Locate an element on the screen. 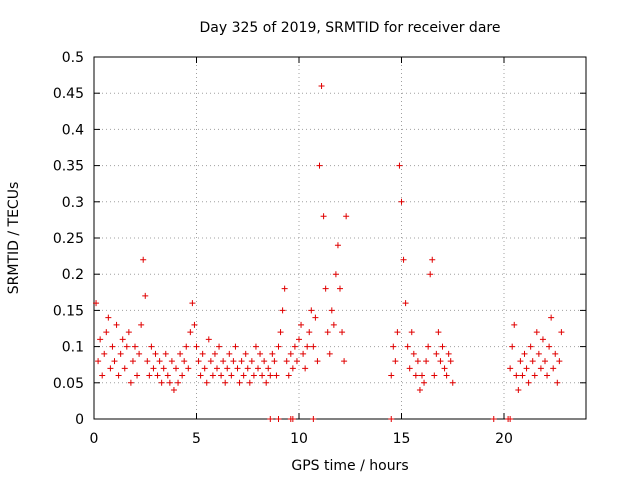 The height and width of the screenshot is (480, 640). x-tick-label: 10 is located at coordinates (299, 439).